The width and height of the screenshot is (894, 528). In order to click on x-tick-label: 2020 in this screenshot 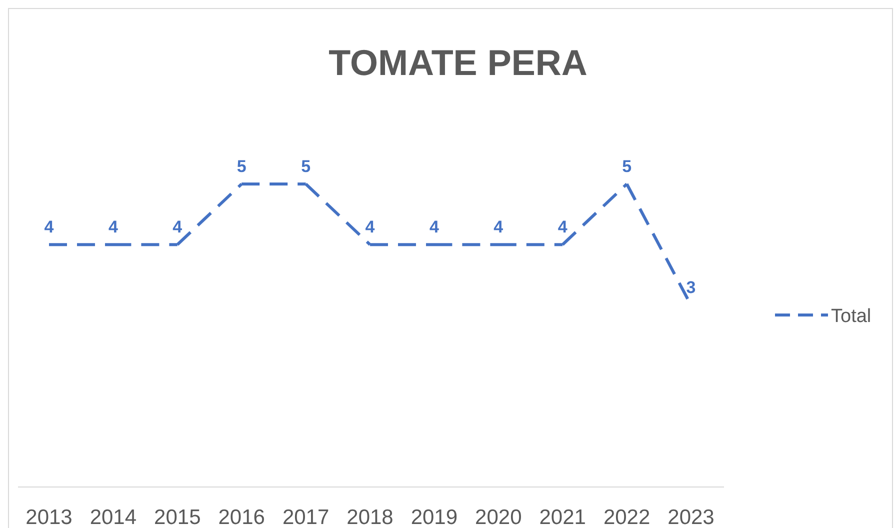, I will do `click(498, 517)`.